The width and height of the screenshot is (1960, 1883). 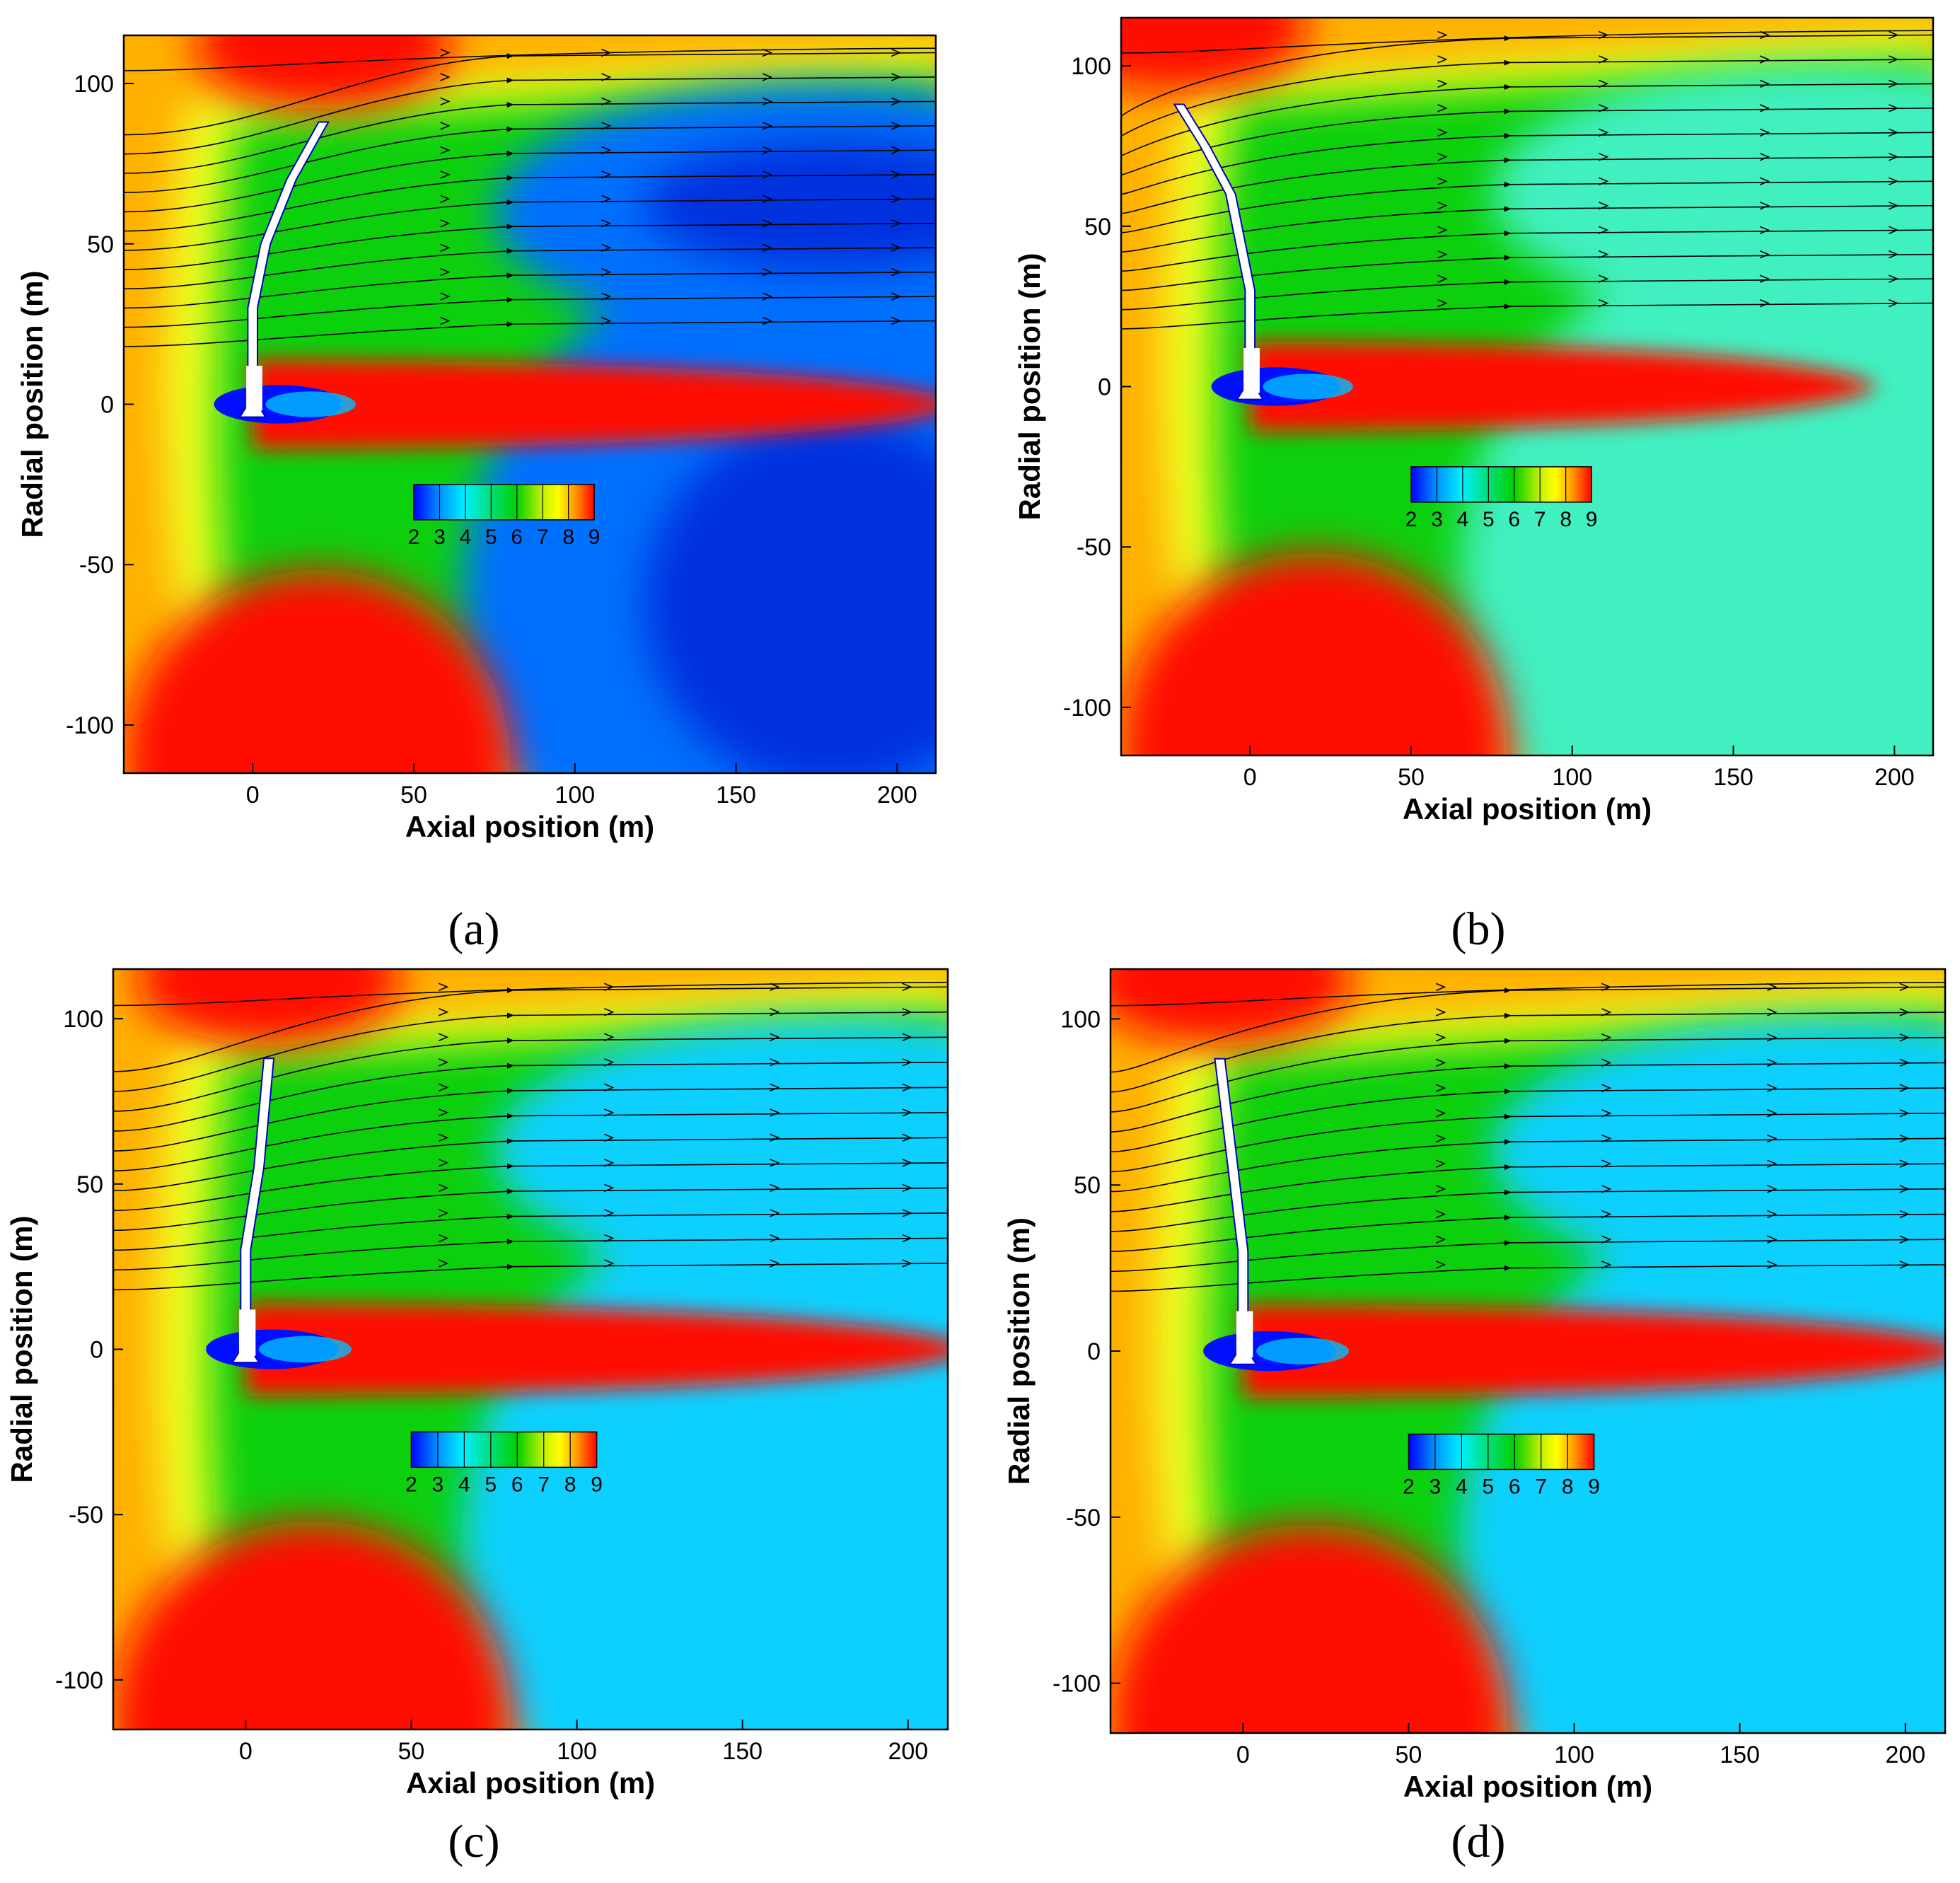 I want to click on upper-deficit-center, so click(x=787, y=205).